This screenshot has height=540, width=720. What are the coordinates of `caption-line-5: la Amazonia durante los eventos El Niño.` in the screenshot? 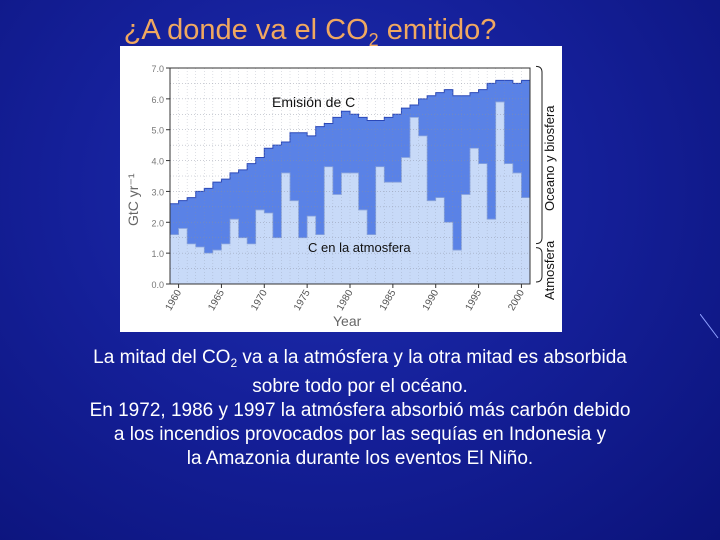 It's located at (360, 458).